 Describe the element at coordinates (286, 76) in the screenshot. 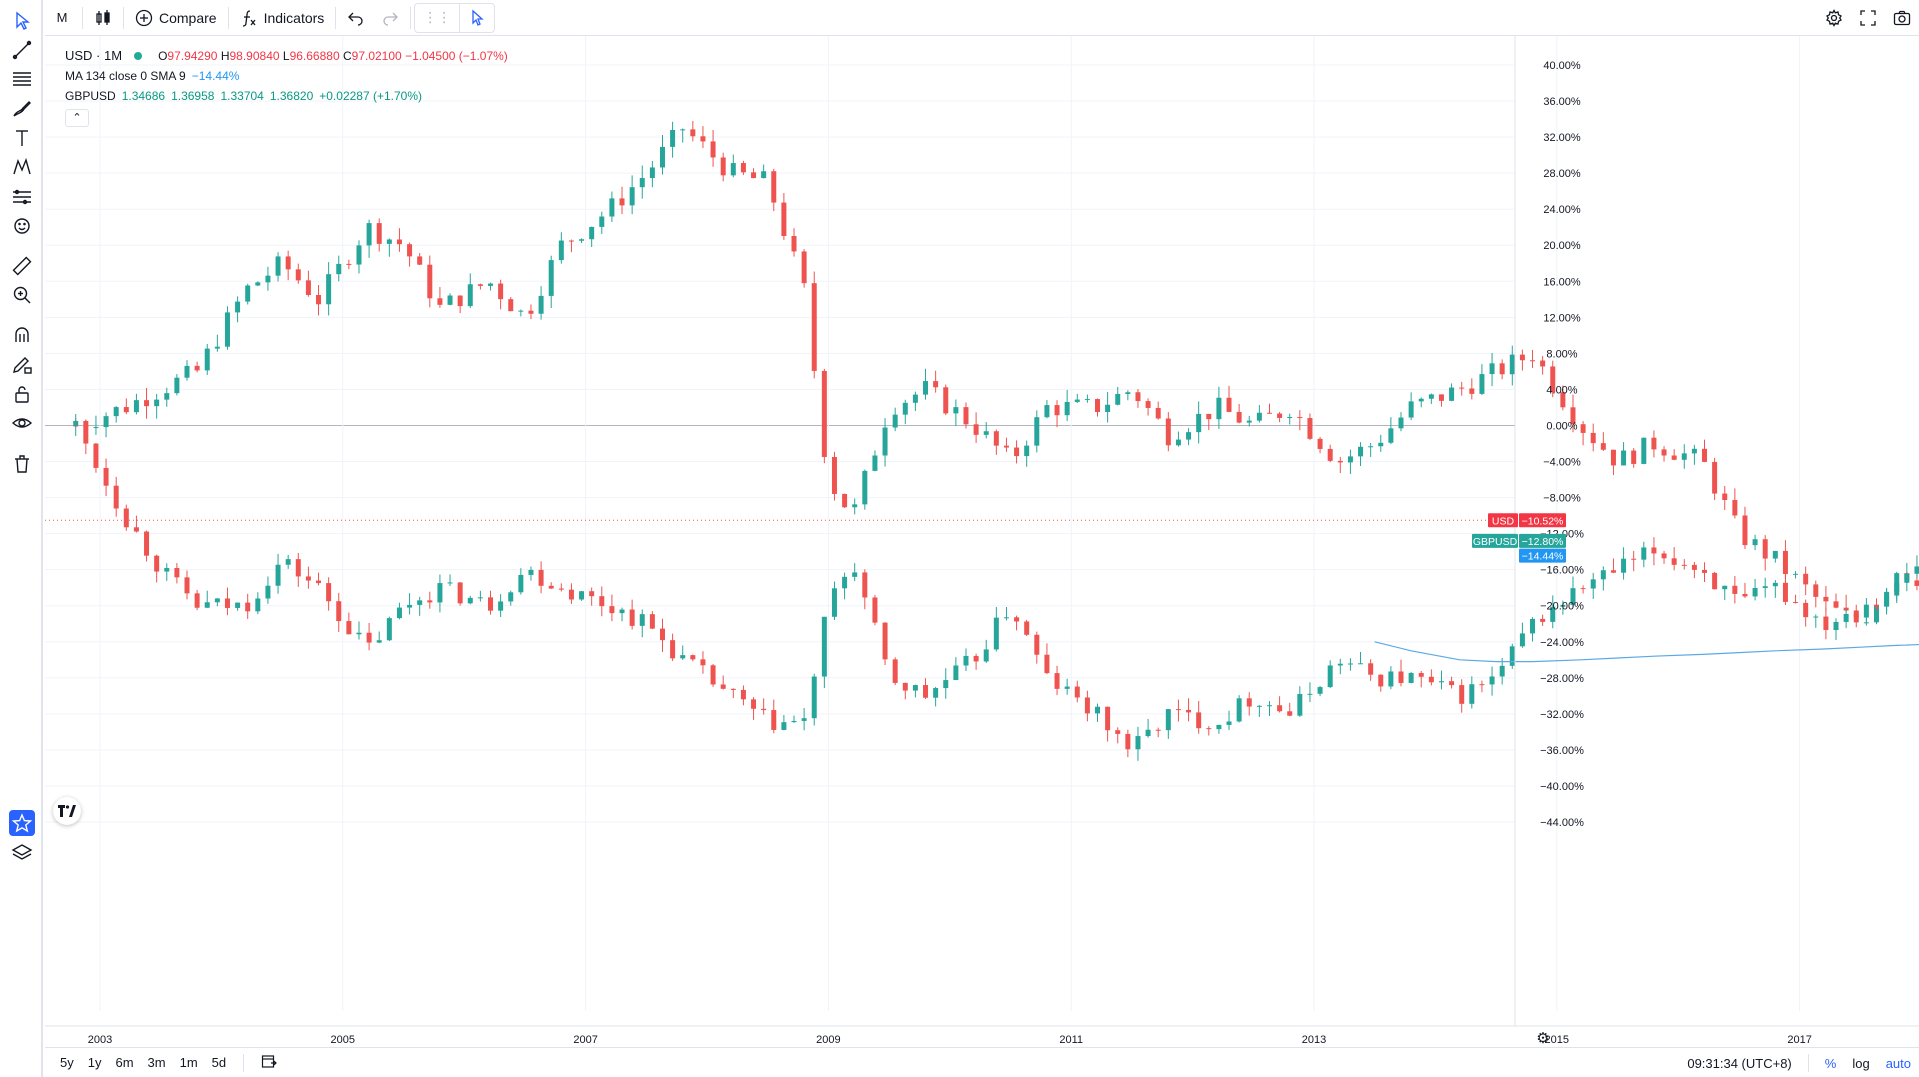

I see `legend-ma-row: MA 134 close 0 SMA 9 −14.44%` at that location.